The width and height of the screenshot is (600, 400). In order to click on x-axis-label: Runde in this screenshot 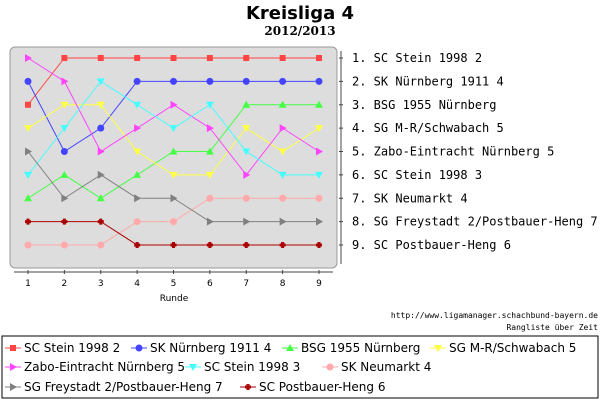, I will do `click(174, 299)`.